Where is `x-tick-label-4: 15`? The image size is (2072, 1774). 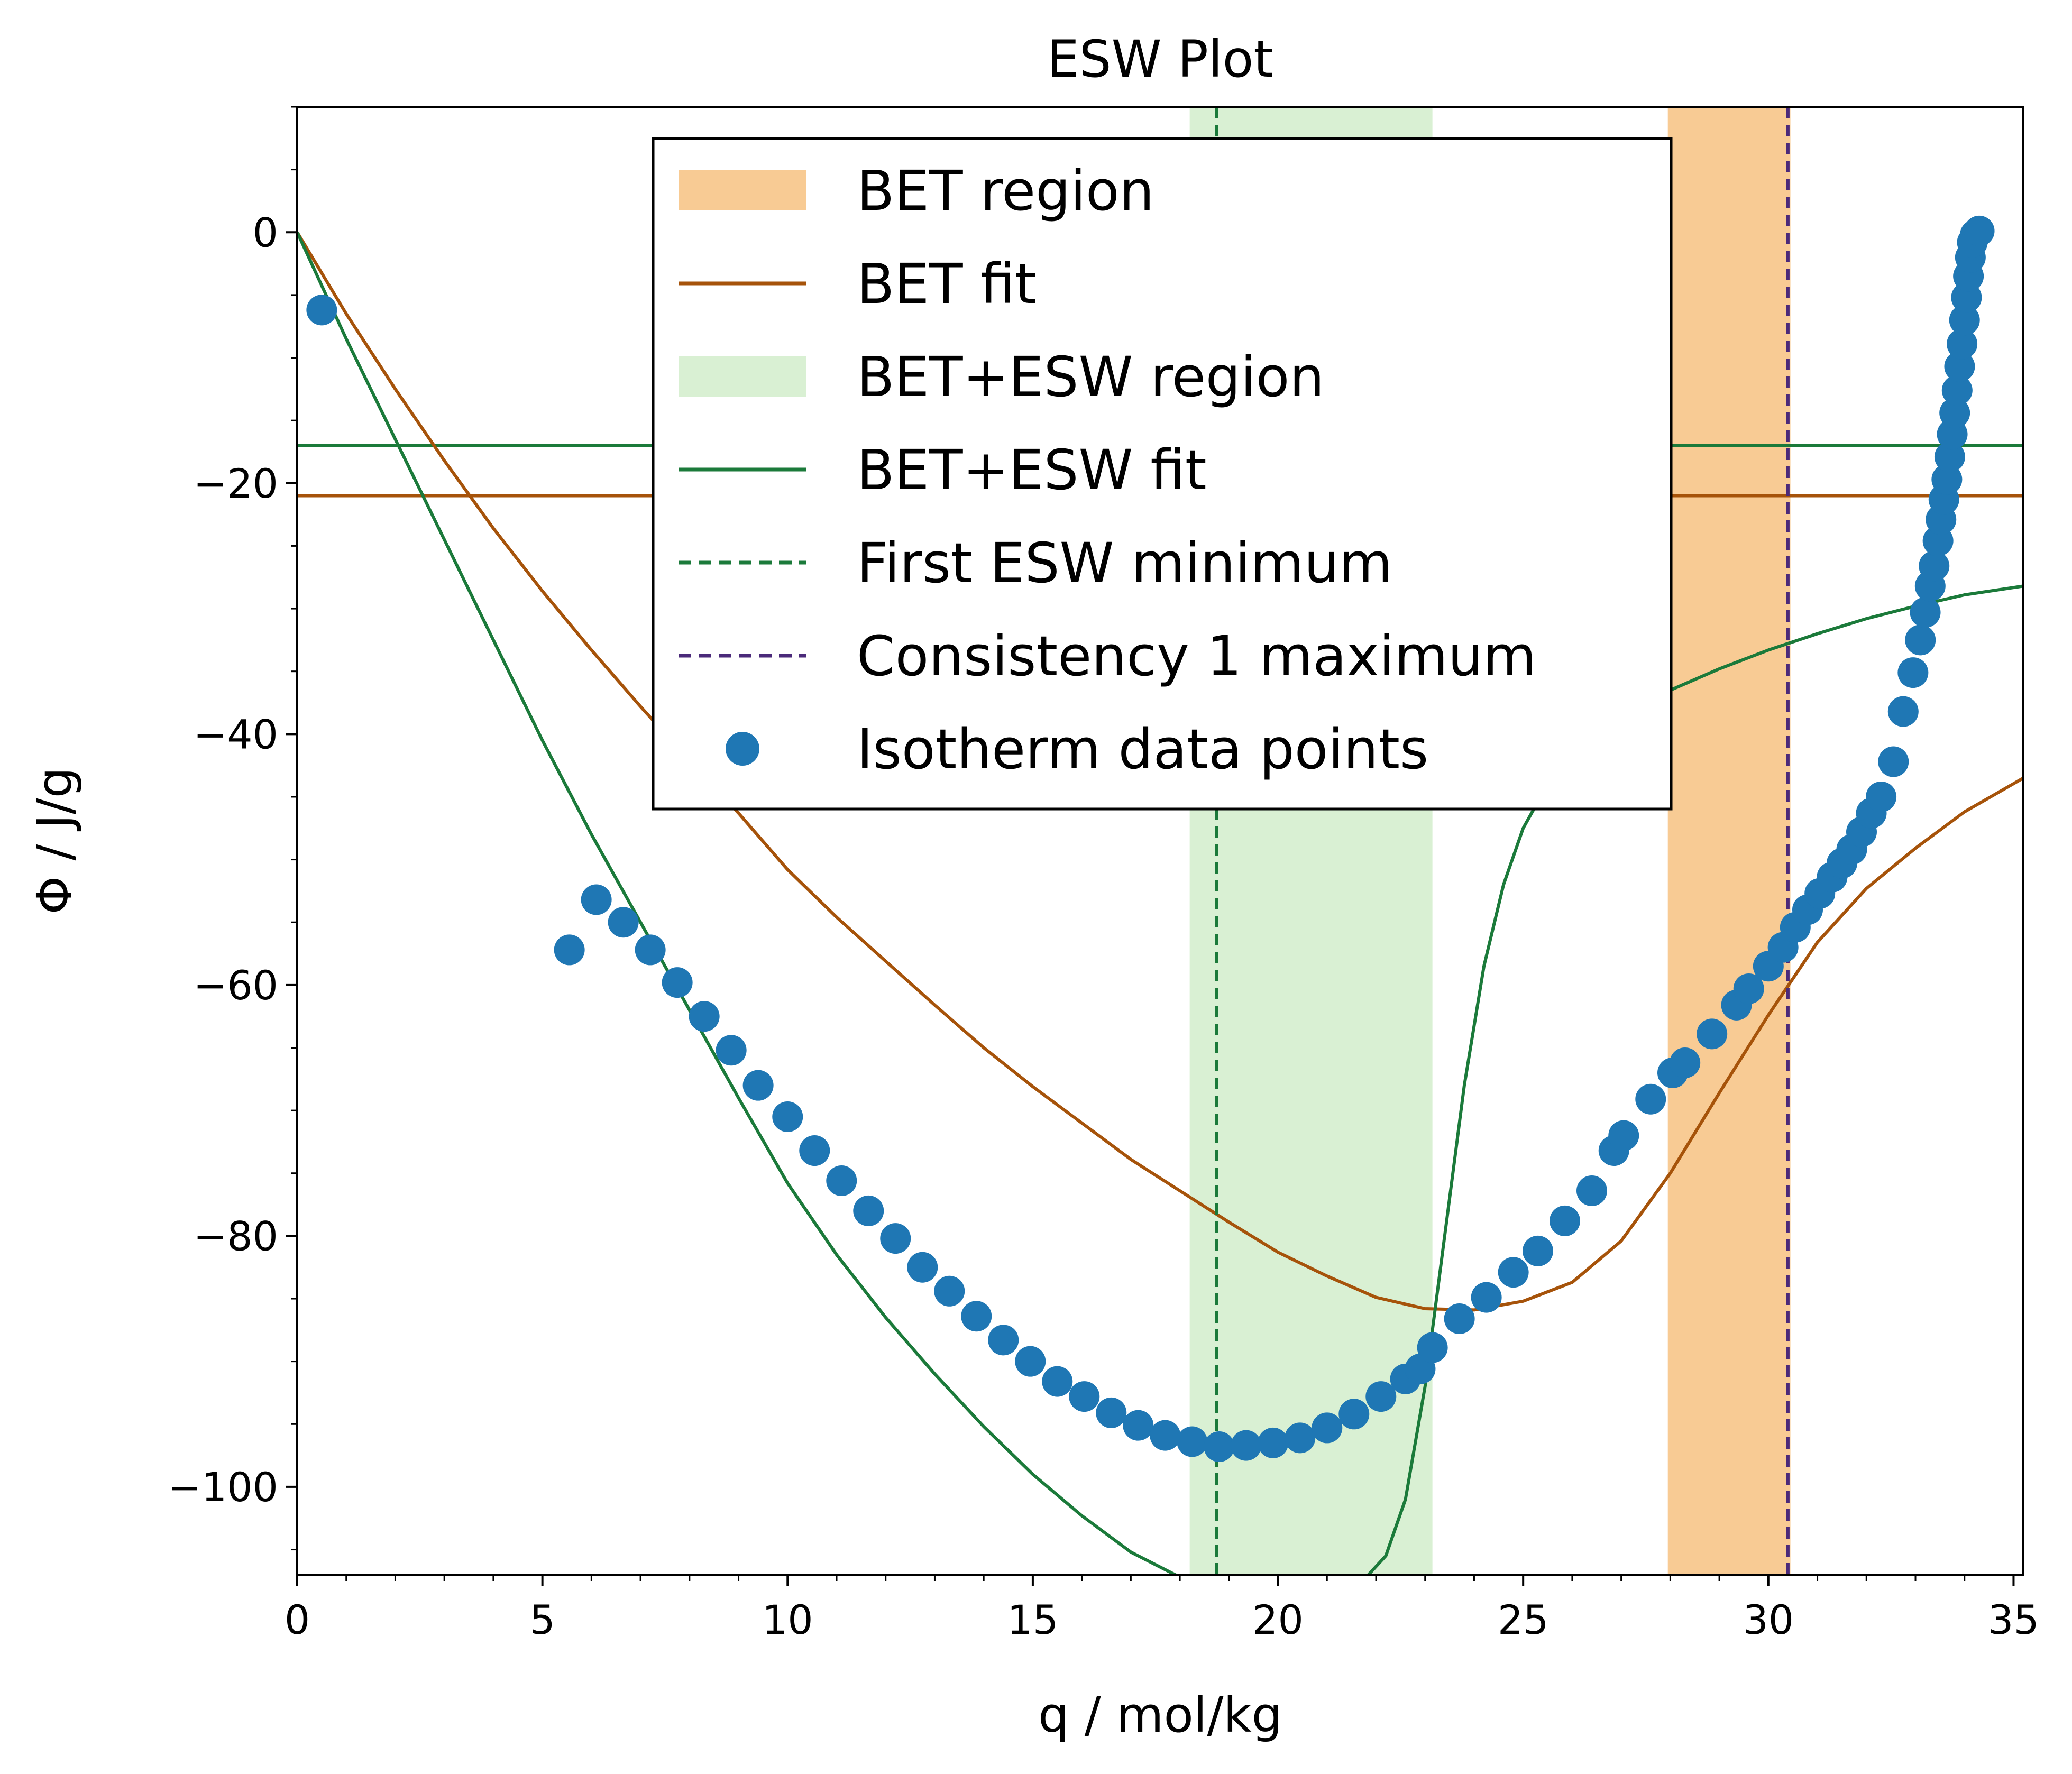 x-tick-label-4: 15 is located at coordinates (1033, 1619).